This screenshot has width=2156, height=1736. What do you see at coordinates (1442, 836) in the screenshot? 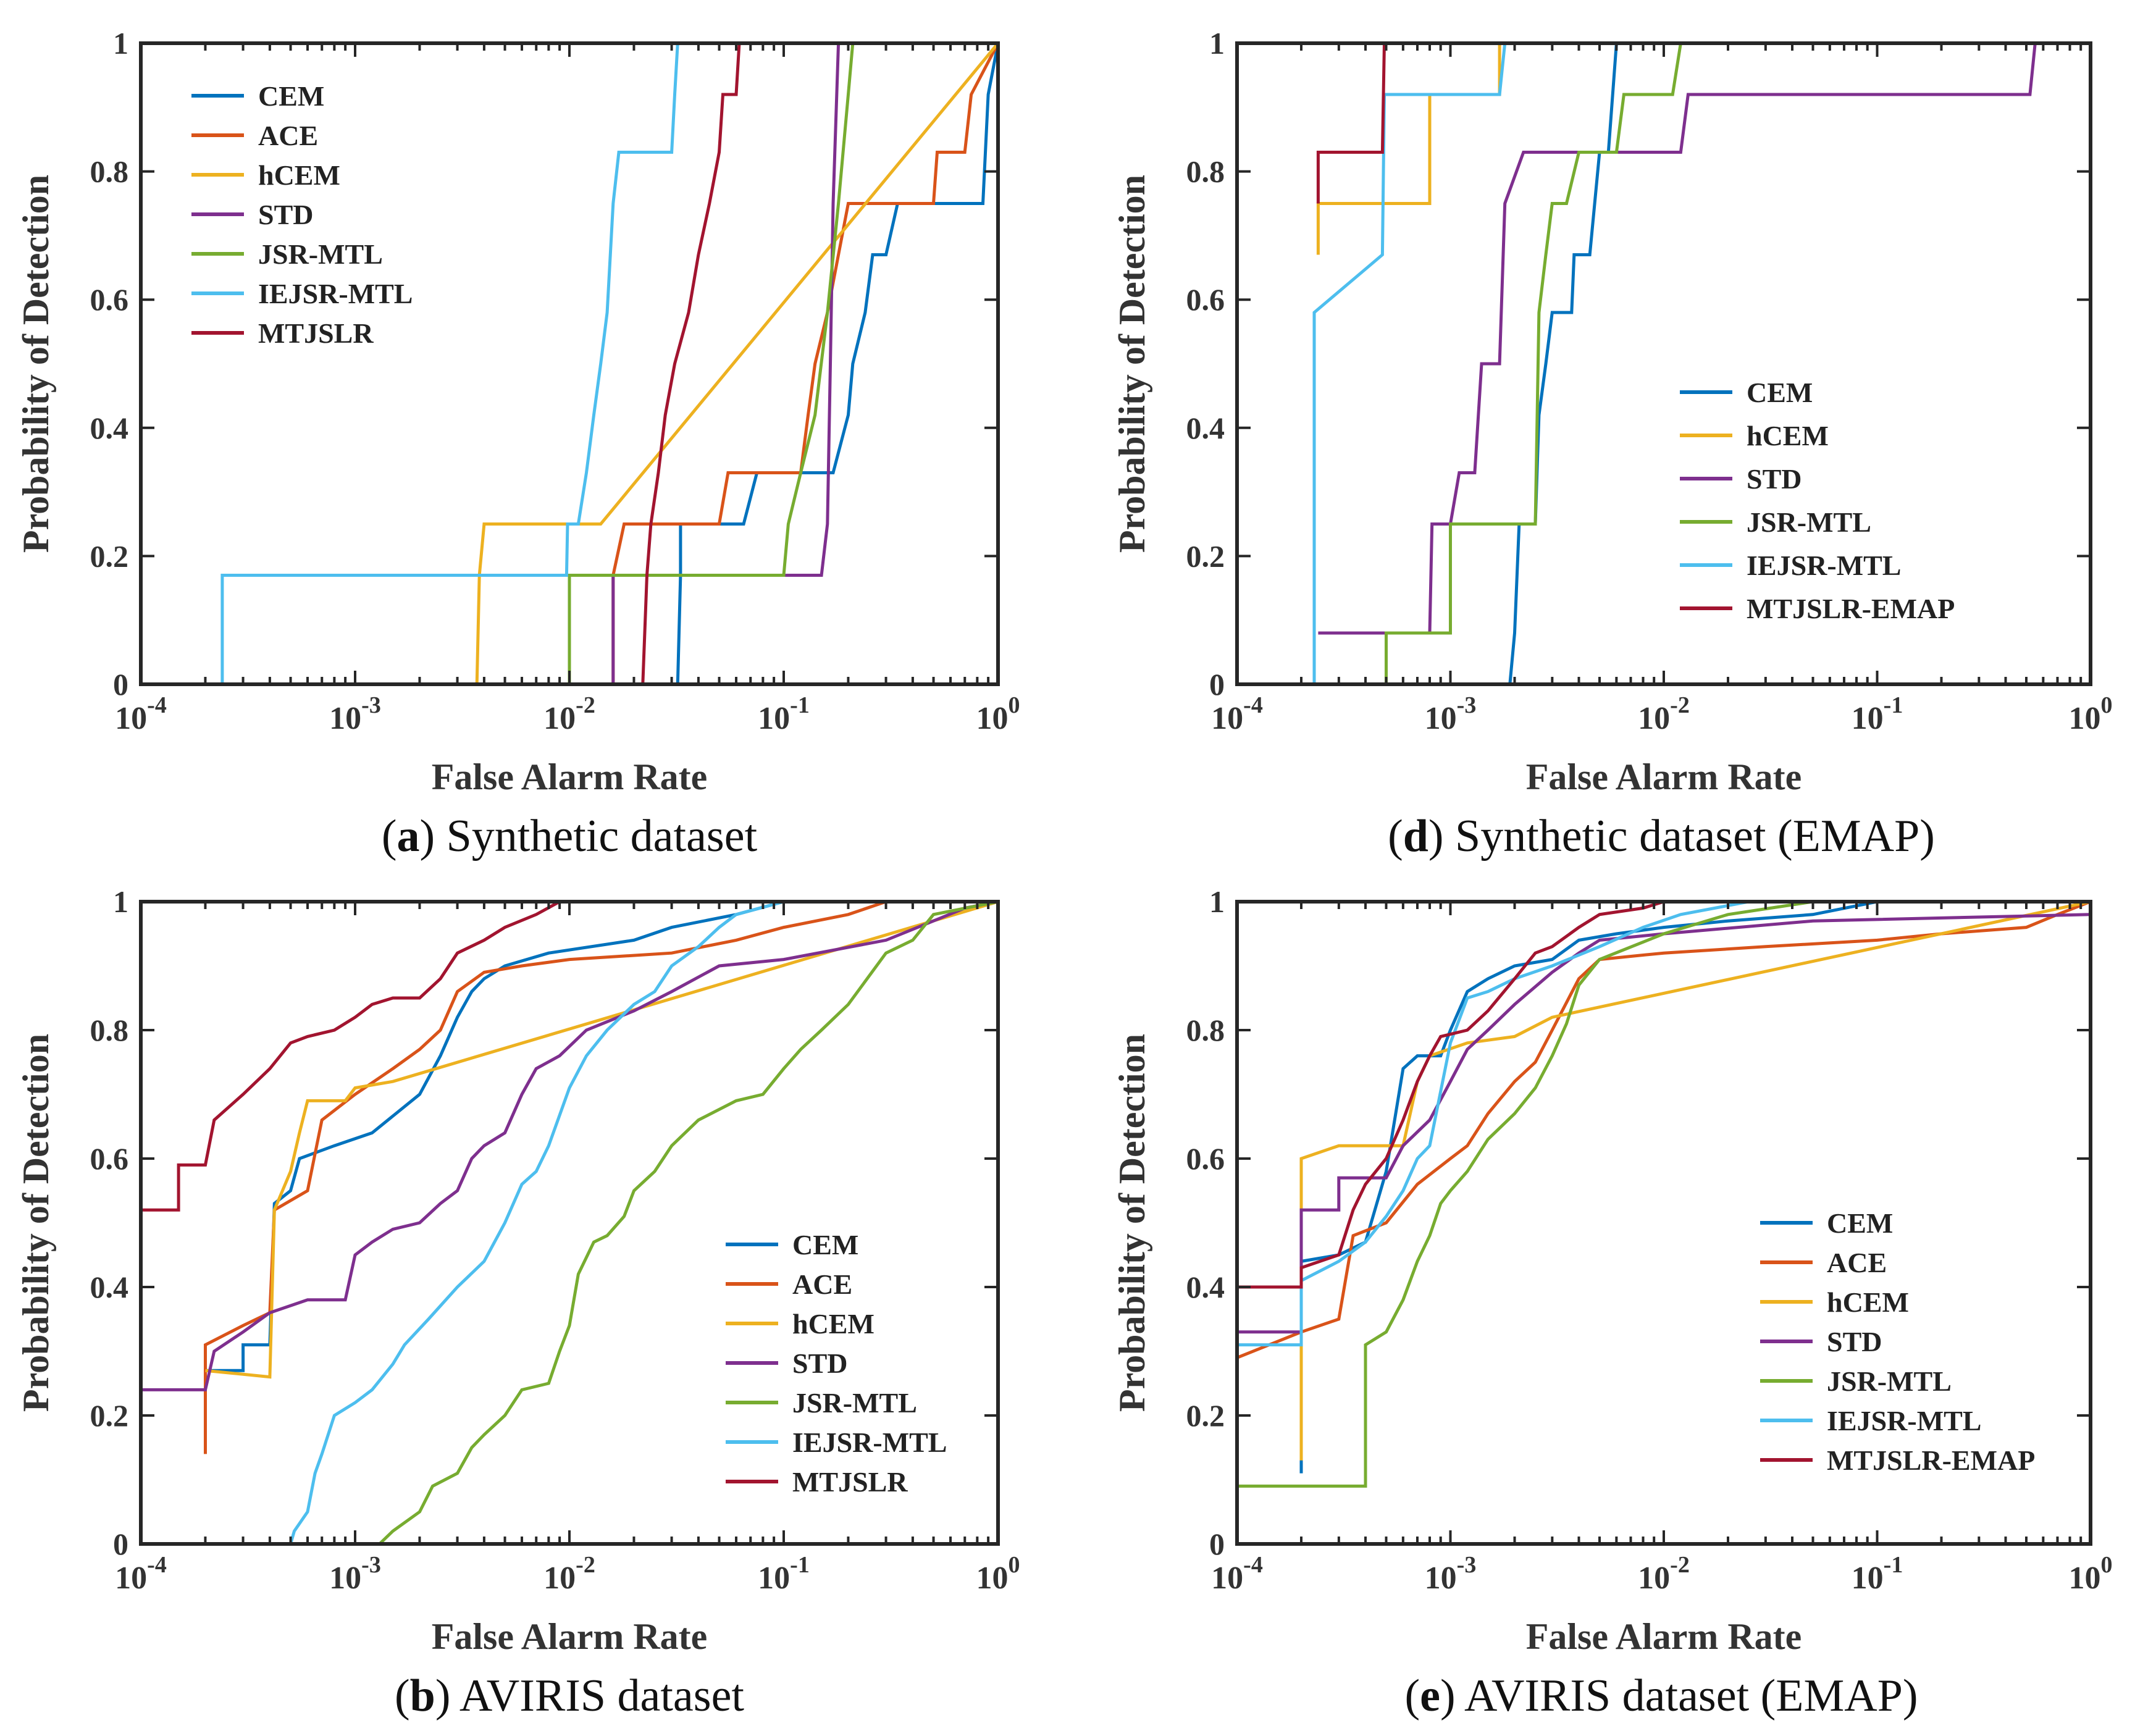
I see `caption-close-paren: )` at bounding box center [1442, 836].